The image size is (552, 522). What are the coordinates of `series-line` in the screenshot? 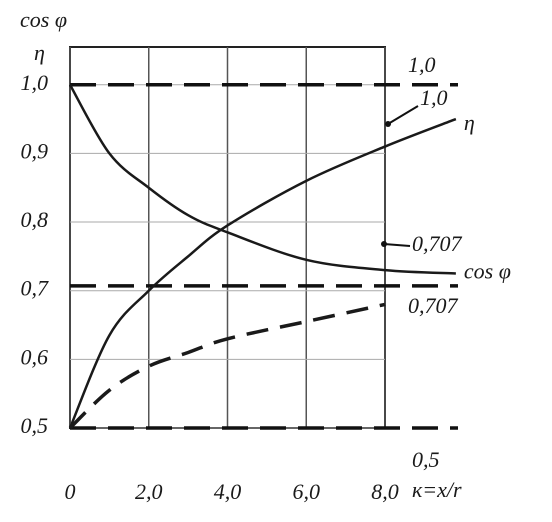 It's located at (227, 366).